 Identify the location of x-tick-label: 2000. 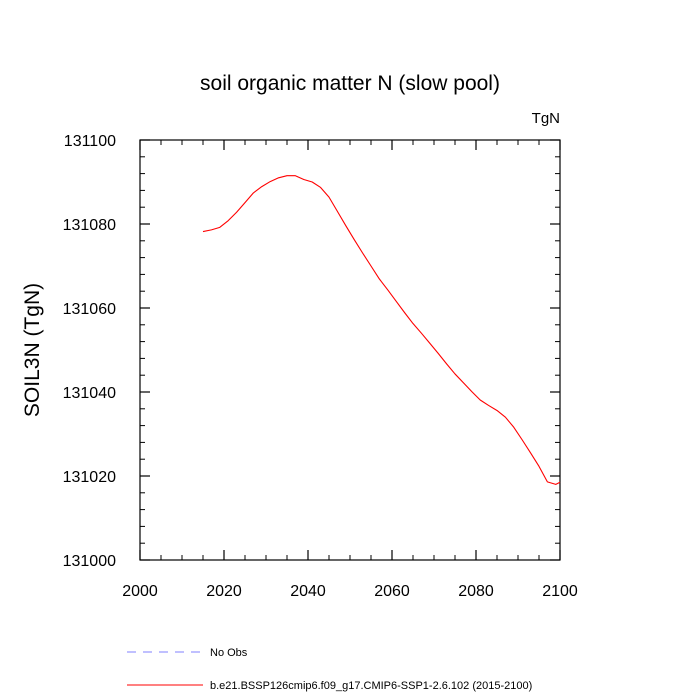
(140, 591).